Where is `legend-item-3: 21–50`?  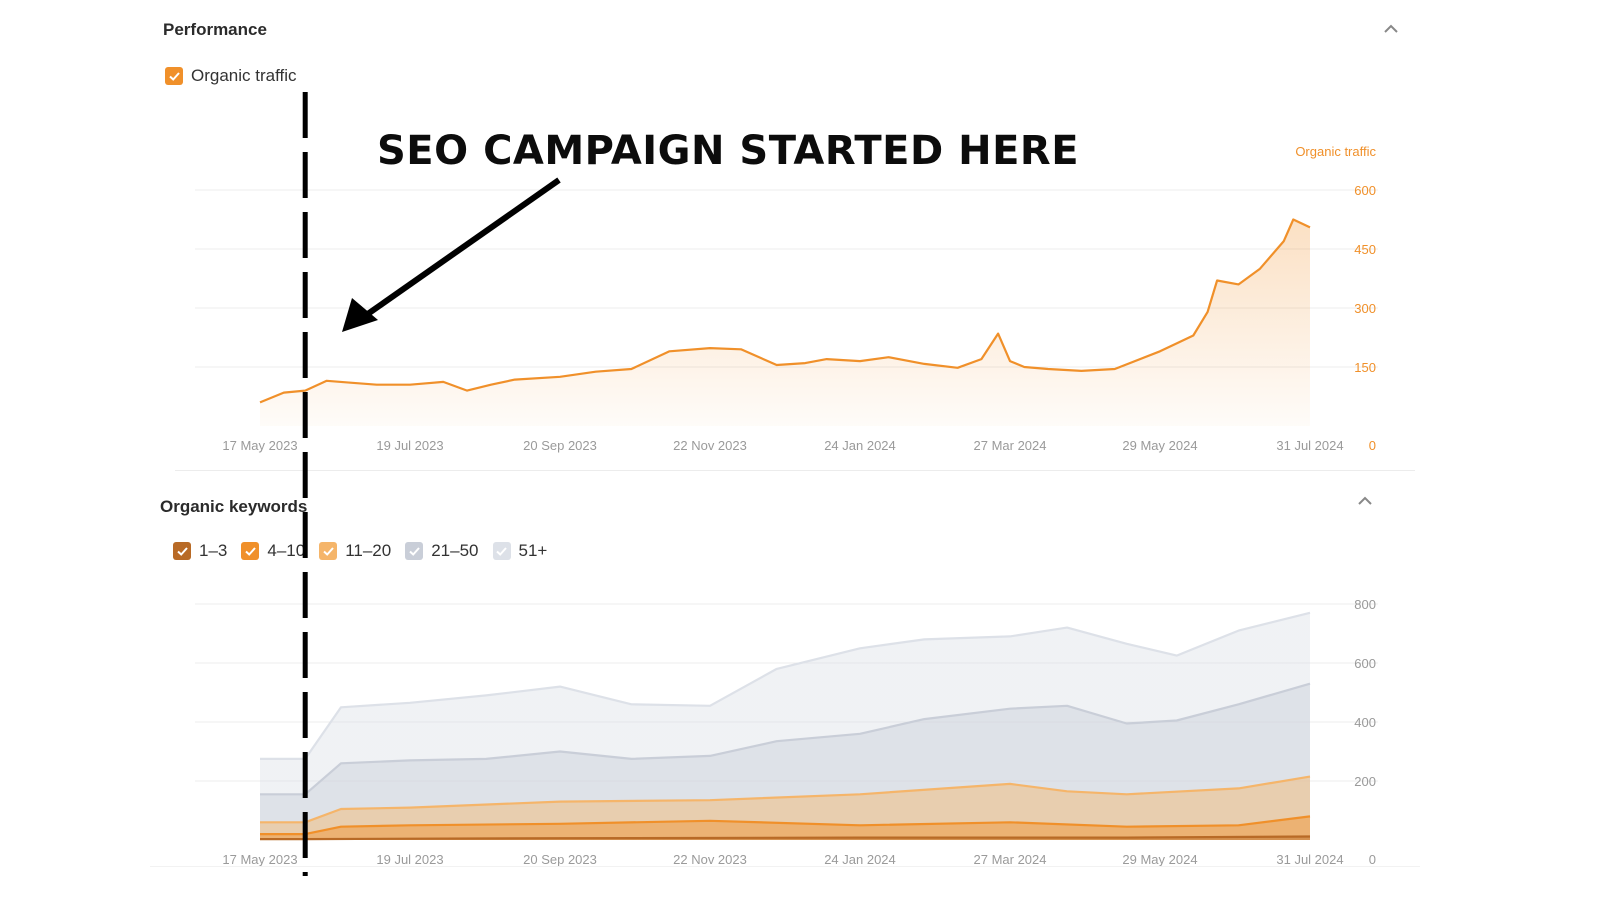 legend-item-3: 21–50 is located at coordinates (442, 551).